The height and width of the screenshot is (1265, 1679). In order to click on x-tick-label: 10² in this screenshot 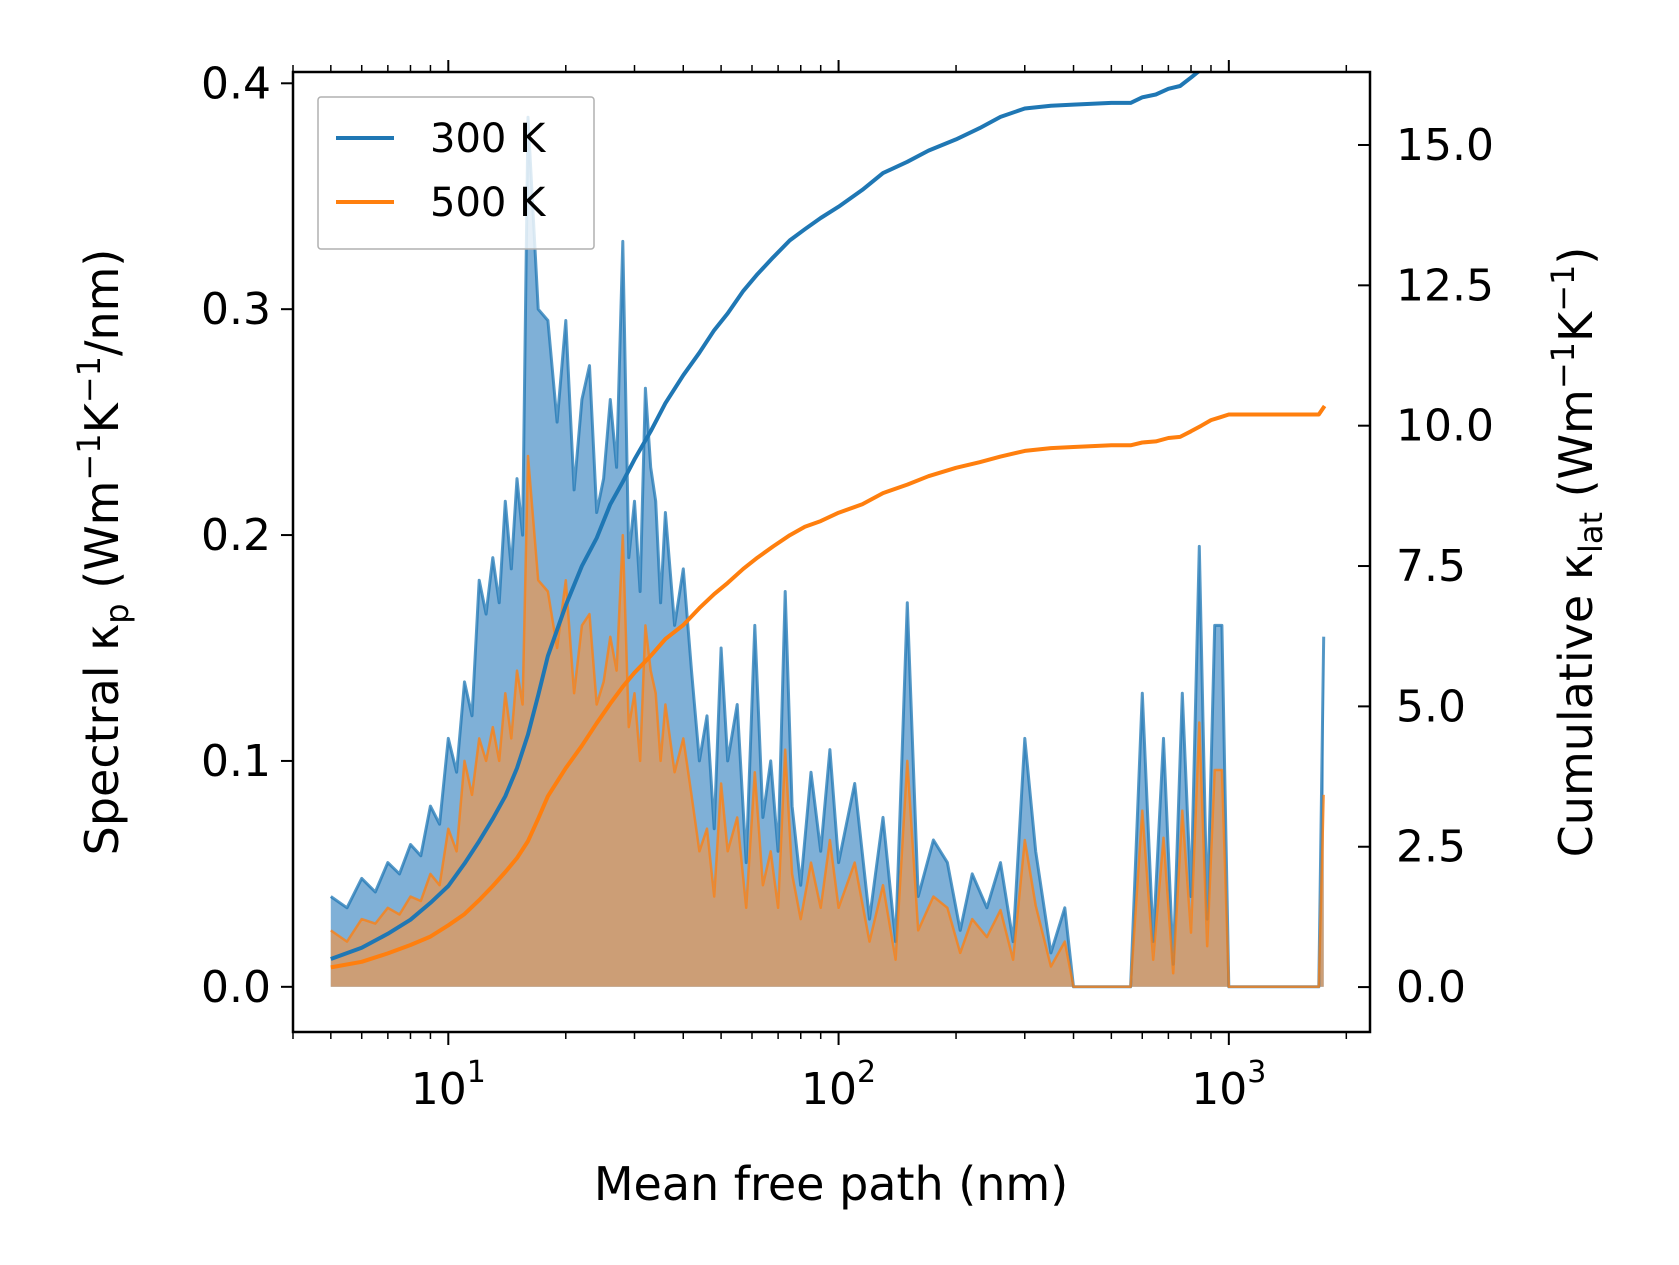, I will do `click(838, 1085)`.